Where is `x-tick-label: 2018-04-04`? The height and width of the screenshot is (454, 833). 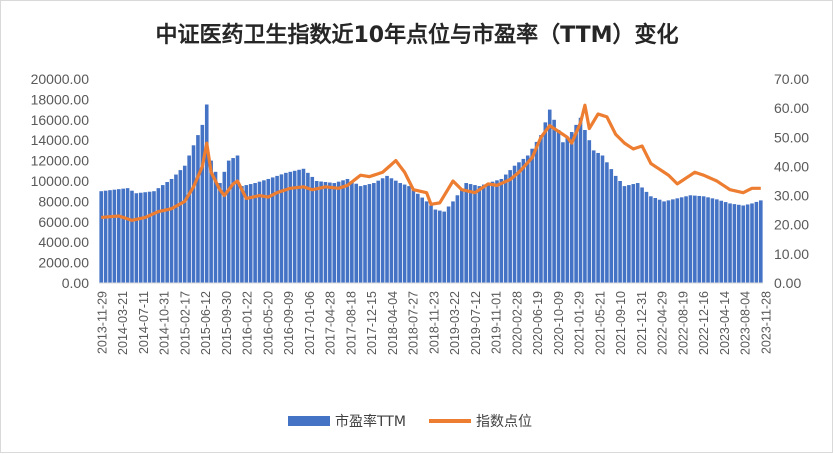
x-tick-label: 2018-04-04 is located at coordinates (393, 323).